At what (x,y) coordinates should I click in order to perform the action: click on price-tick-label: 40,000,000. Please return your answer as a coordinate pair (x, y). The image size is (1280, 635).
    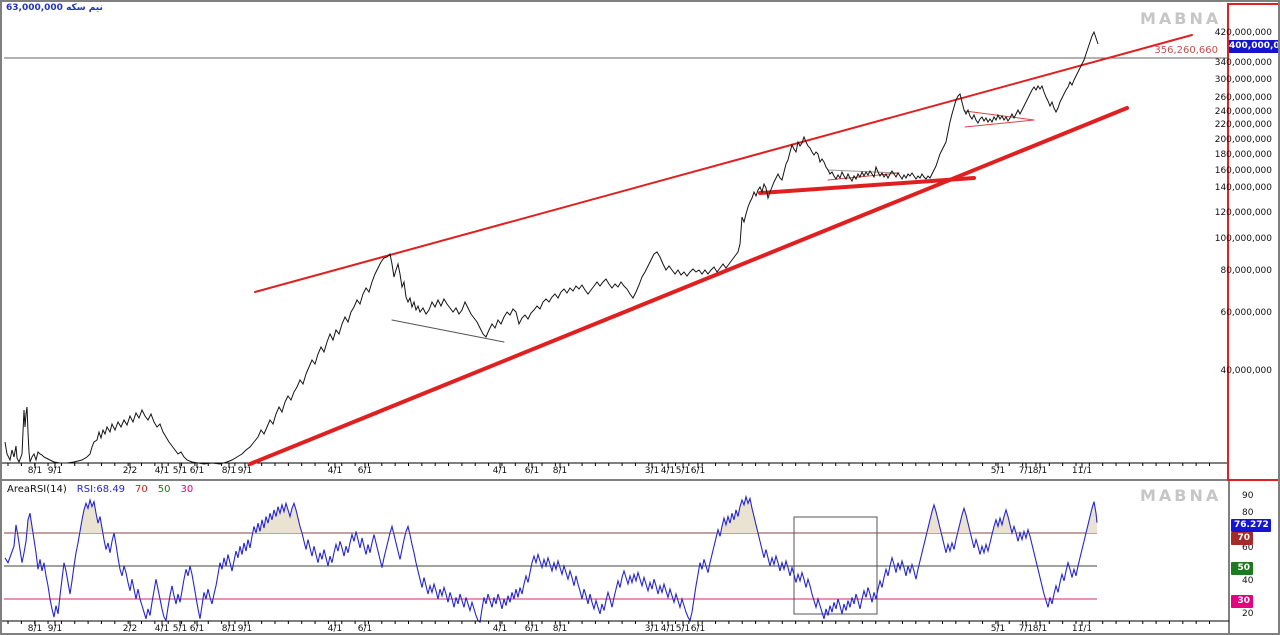
    Looking at the image, I should click on (1246, 371).